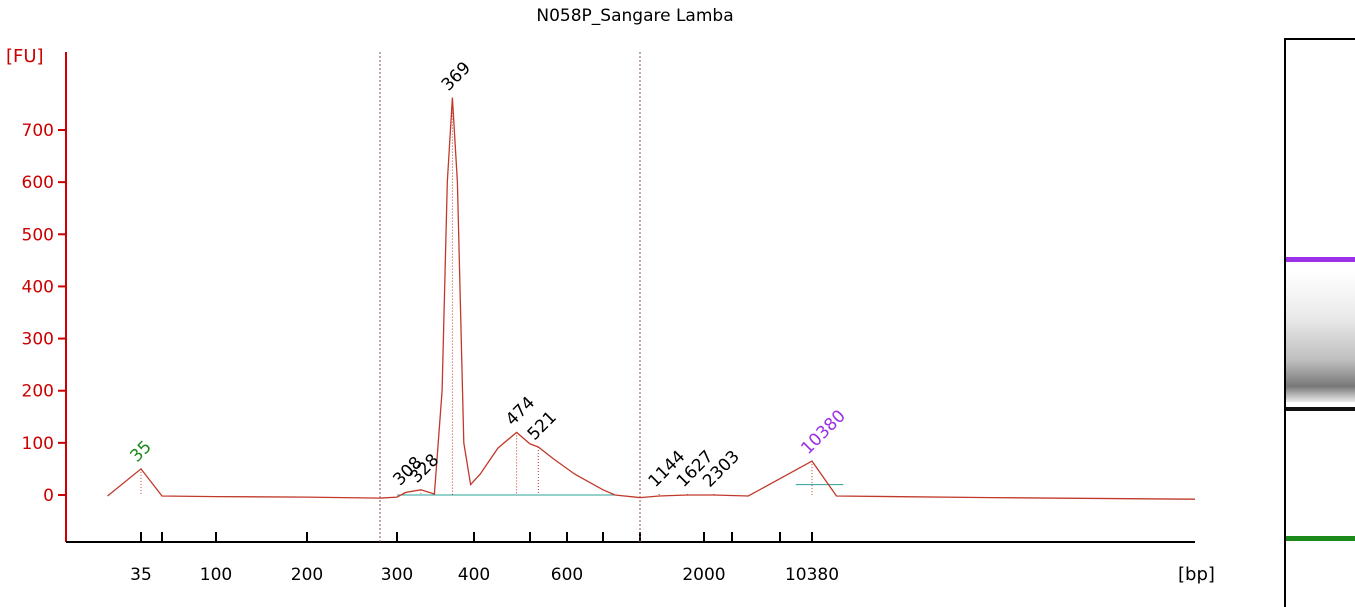 The image size is (1355, 607). I want to click on peak-label: 35, so click(140, 451).